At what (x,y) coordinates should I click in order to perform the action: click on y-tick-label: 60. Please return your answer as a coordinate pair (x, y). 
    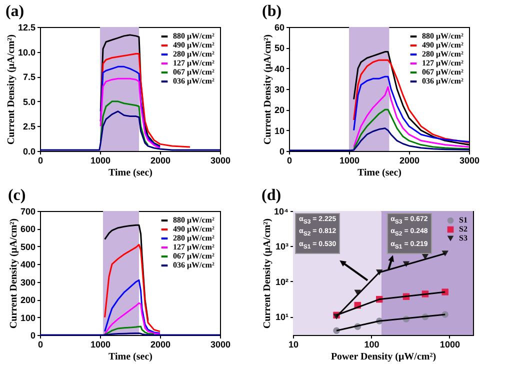
    Looking at the image, I should click on (279, 27).